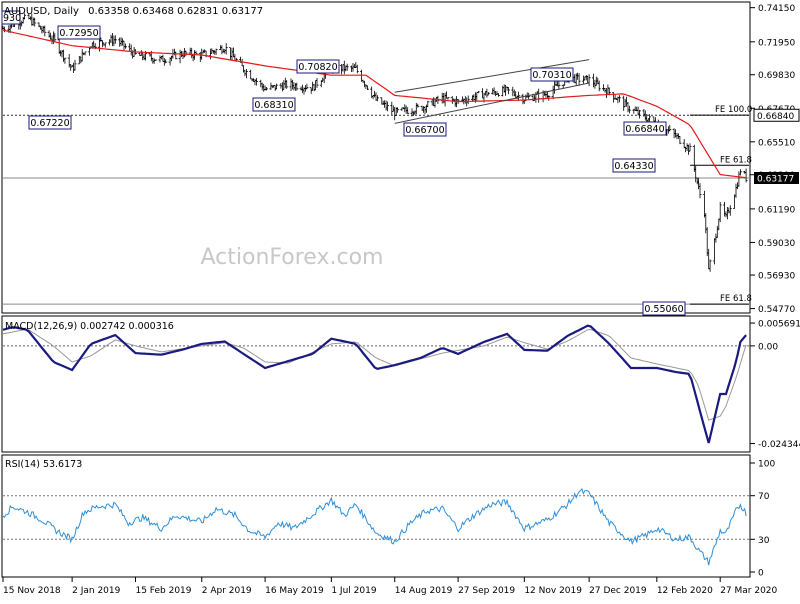 The image size is (800, 604). I want to click on price-y-tick-label: 0.71950, so click(776, 43).